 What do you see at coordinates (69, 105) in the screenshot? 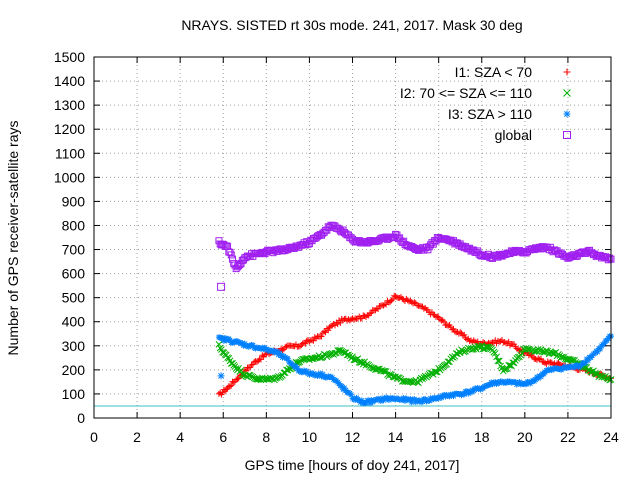
I see `y-tick-label: 1300` at bounding box center [69, 105].